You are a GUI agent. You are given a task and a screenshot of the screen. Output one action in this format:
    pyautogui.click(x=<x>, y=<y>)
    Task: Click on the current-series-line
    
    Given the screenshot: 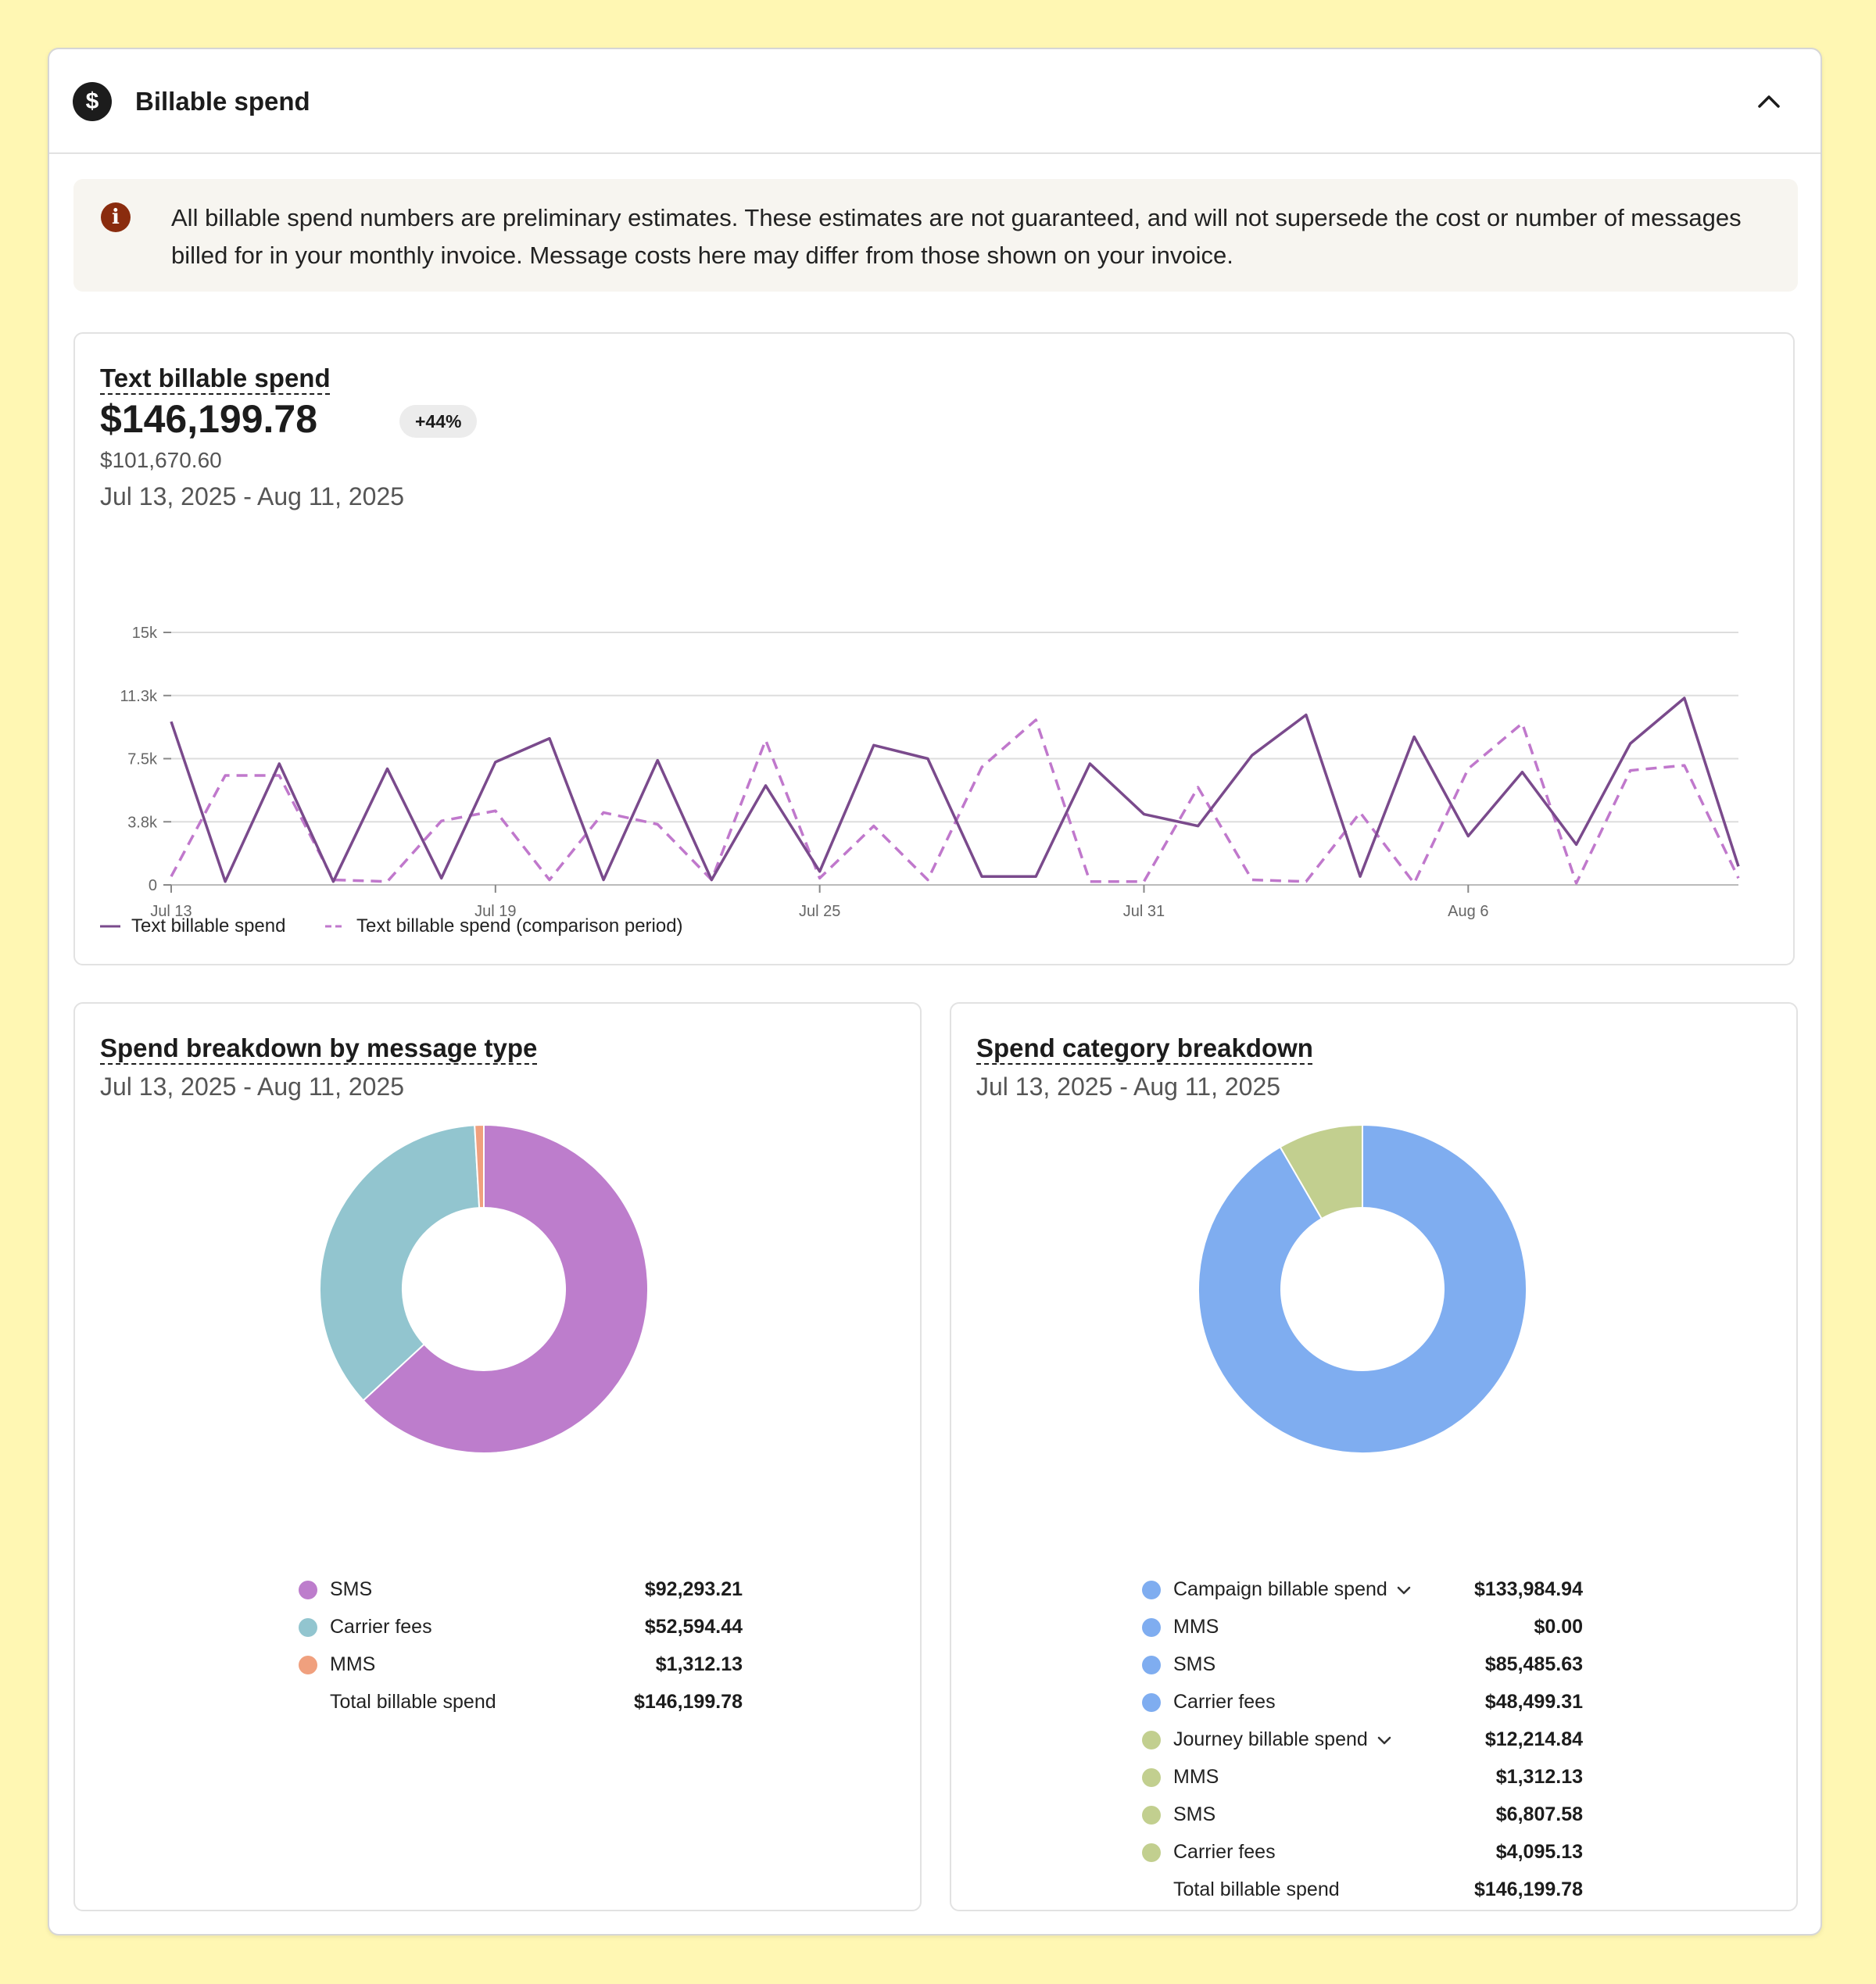 What is the action you would take?
    pyautogui.click(x=955, y=790)
    